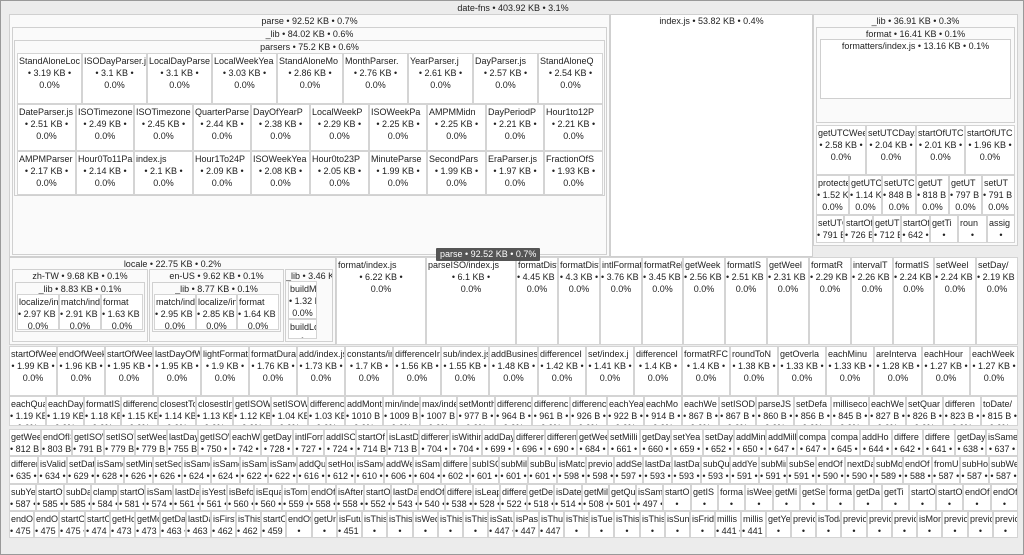 This screenshot has width=1024, height=555. What do you see at coordinates (484, 470) in the screenshot?
I see `treemap-cell: subISO • 601 •` at bounding box center [484, 470].